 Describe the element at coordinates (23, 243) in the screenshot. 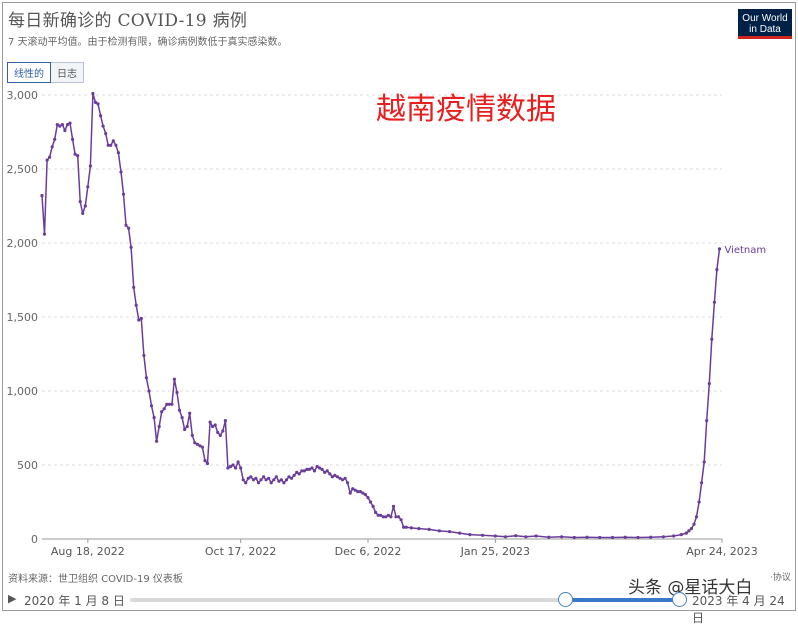

I see `y-tick-label: 2,000` at that location.